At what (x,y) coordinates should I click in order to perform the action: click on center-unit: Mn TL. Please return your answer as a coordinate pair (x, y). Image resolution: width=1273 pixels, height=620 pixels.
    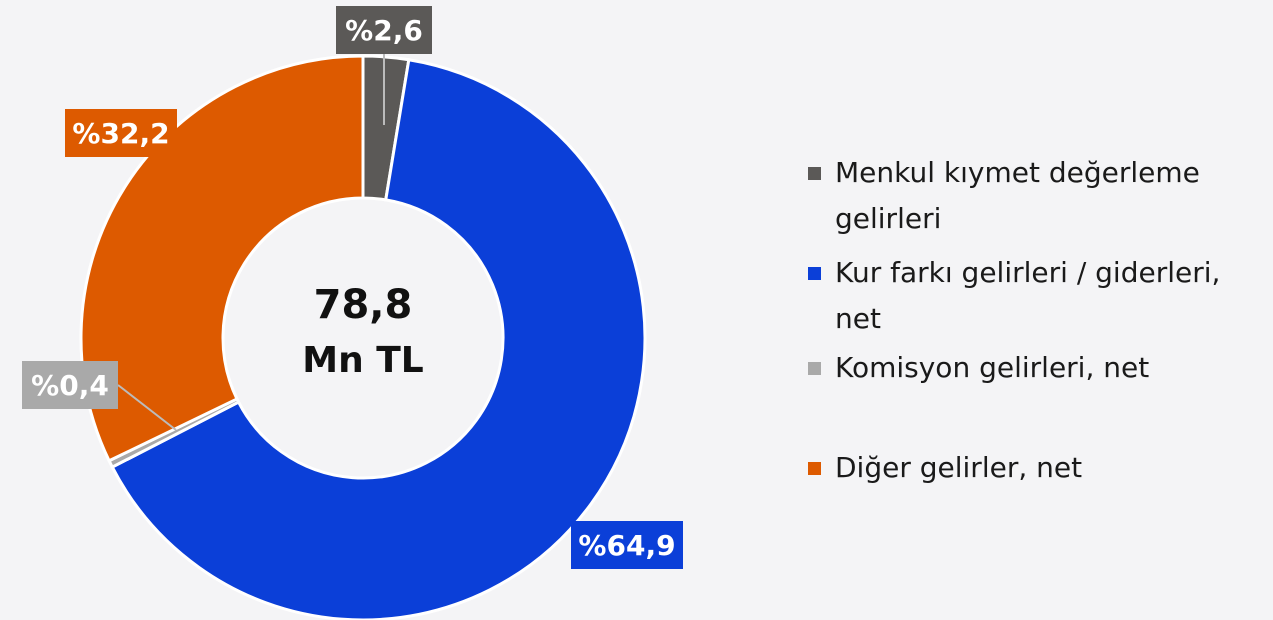
    Looking at the image, I should click on (362, 360).